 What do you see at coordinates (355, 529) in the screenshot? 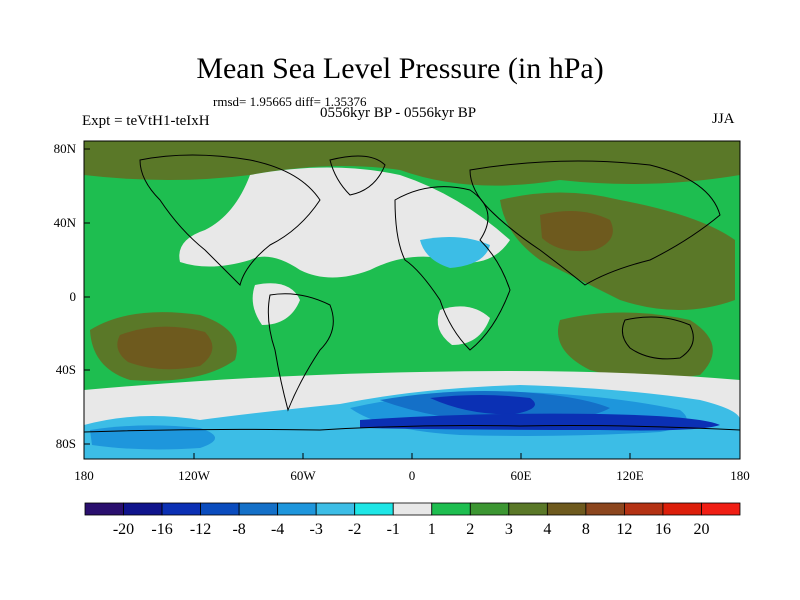
I see `colorbar-label: -2` at bounding box center [355, 529].